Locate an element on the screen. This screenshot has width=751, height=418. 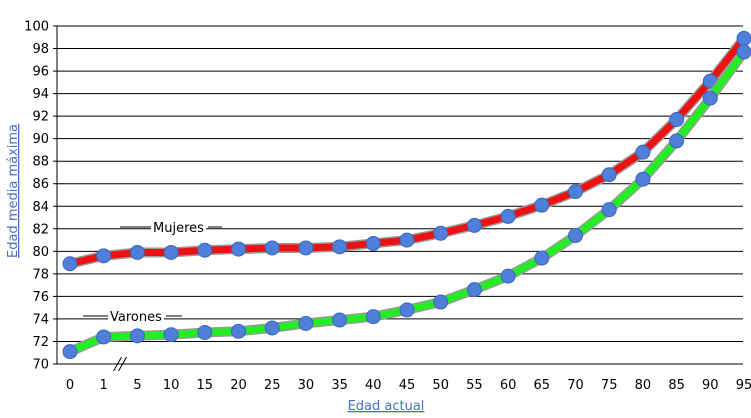
x-tick-label: 5 is located at coordinates (137, 385).